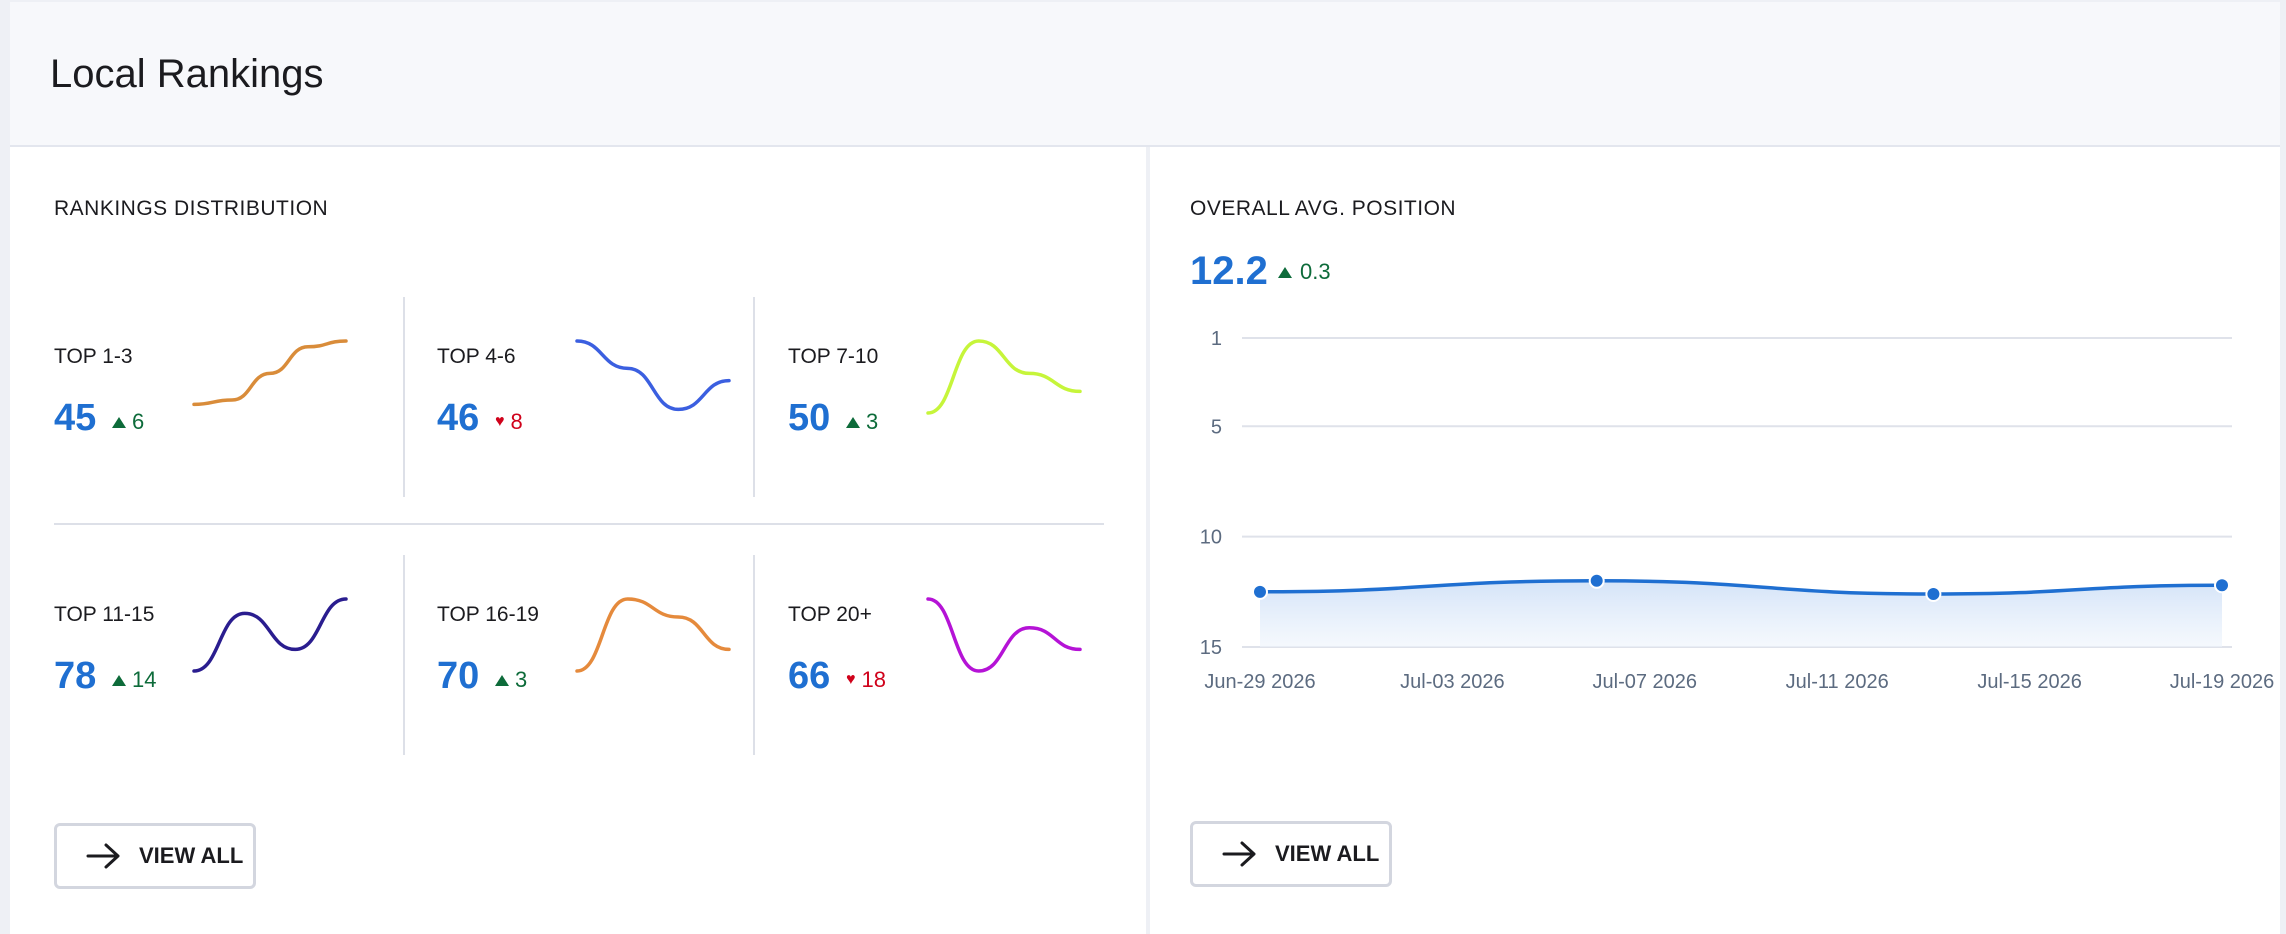 Image resolution: width=2286 pixels, height=934 pixels. I want to click on bucket-label: TOP 1-3, so click(93, 356).